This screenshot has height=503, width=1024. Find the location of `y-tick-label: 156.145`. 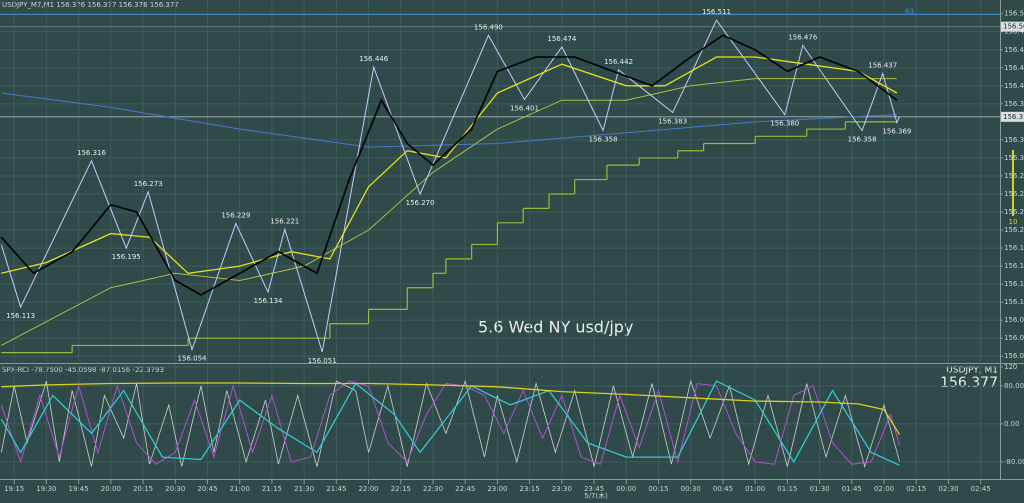

y-tick-label: 156.145 is located at coordinates (1014, 284).